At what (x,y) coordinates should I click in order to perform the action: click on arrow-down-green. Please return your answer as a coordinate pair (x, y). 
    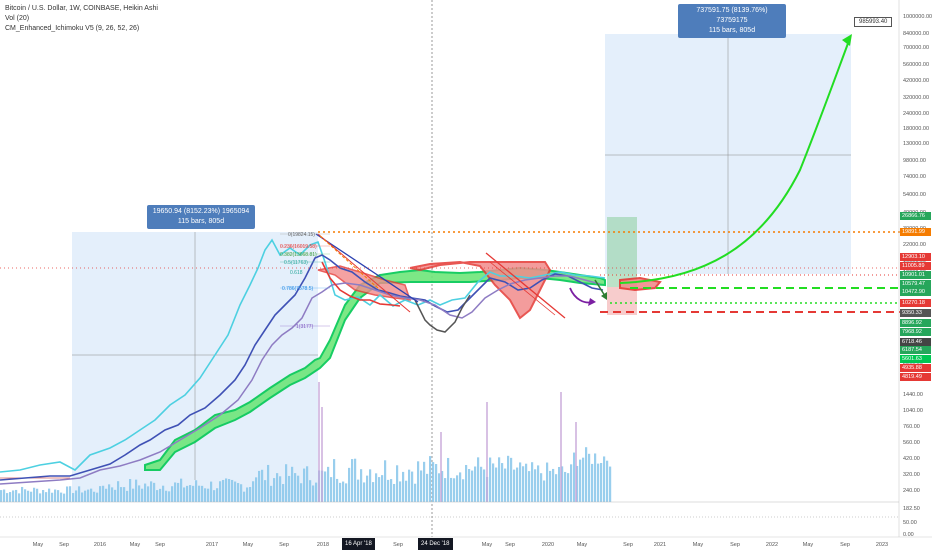
    Looking at the image, I should click on (600, 288).